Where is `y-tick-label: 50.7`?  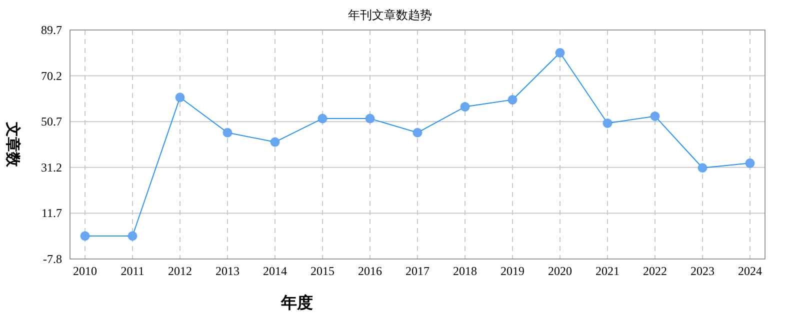 y-tick-label: 50.7 is located at coordinates (51, 121).